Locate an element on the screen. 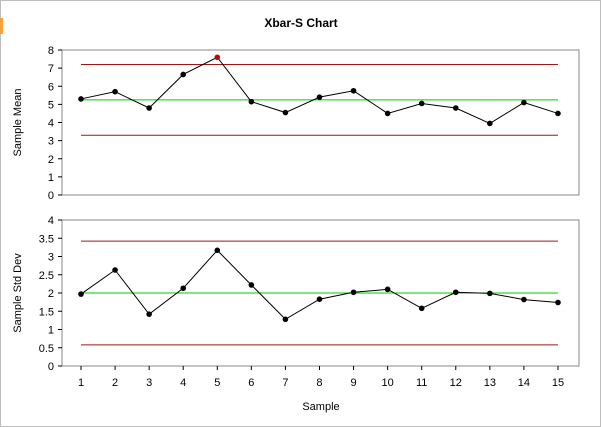 This screenshot has height=427, width=601. out-of-control-point is located at coordinates (217, 57).